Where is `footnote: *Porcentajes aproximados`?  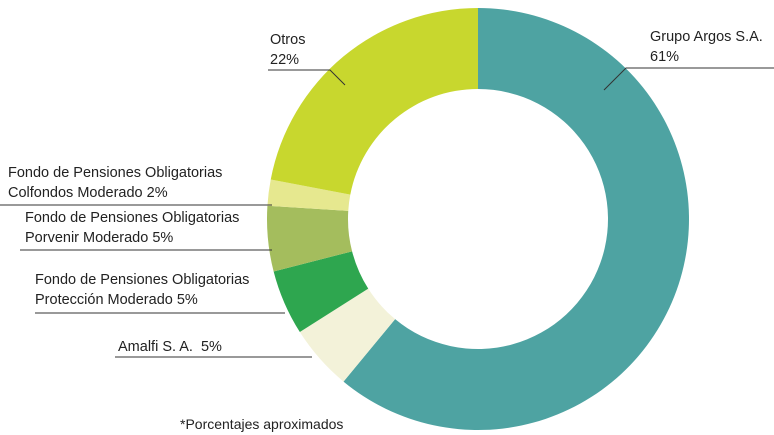 footnote: *Porcentajes aproximados is located at coordinates (262, 424).